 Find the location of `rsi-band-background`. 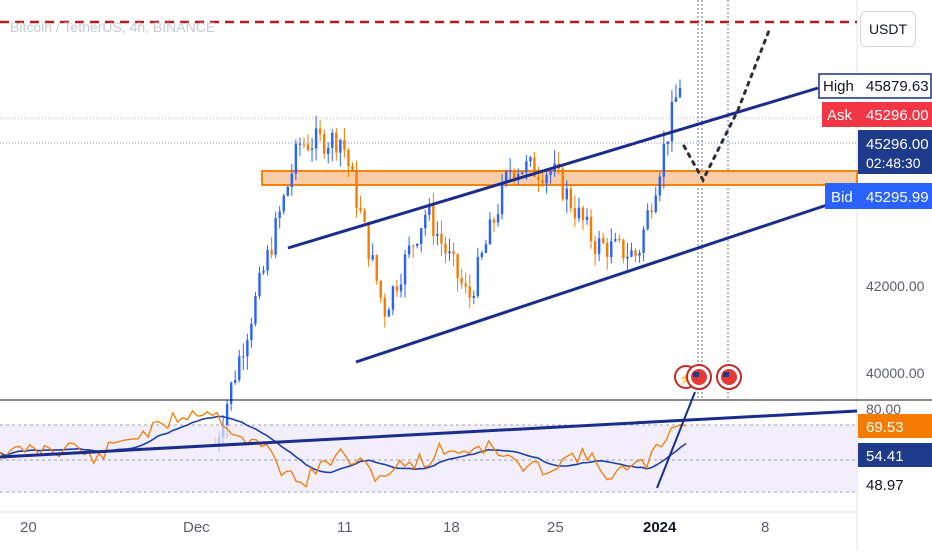

rsi-band-background is located at coordinates (428, 458).